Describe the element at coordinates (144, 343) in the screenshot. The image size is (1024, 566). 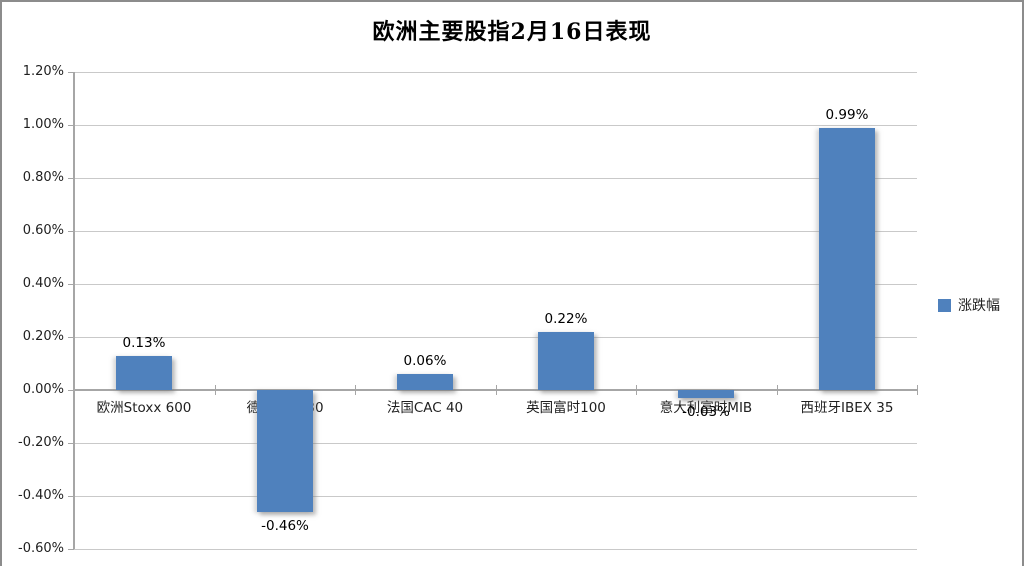
I see `bar-data-label: 0.13%` at that location.